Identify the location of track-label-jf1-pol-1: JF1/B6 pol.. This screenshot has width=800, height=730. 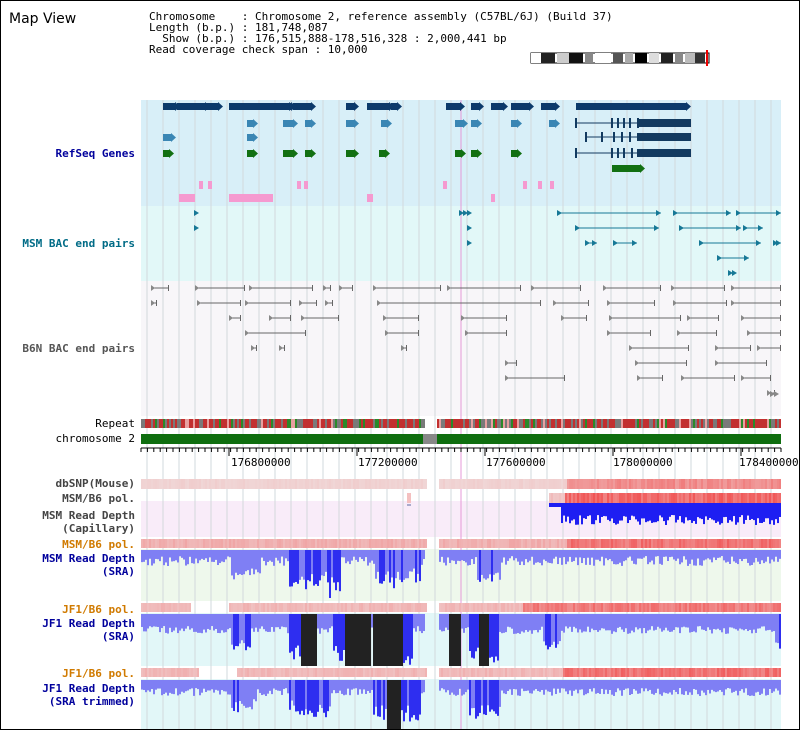
(98, 609).